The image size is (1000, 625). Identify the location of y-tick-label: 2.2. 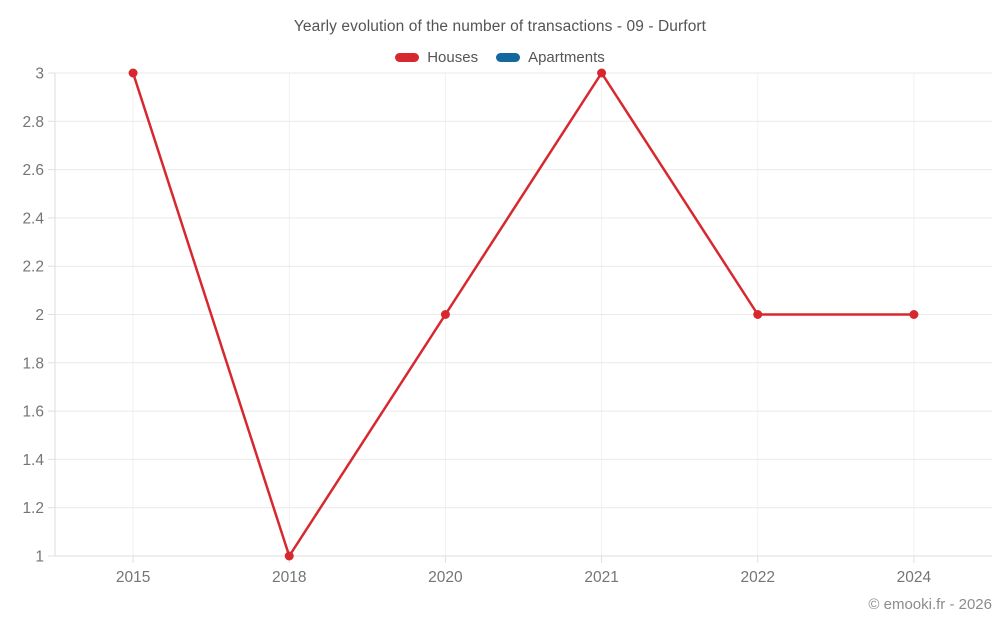
(33, 267).